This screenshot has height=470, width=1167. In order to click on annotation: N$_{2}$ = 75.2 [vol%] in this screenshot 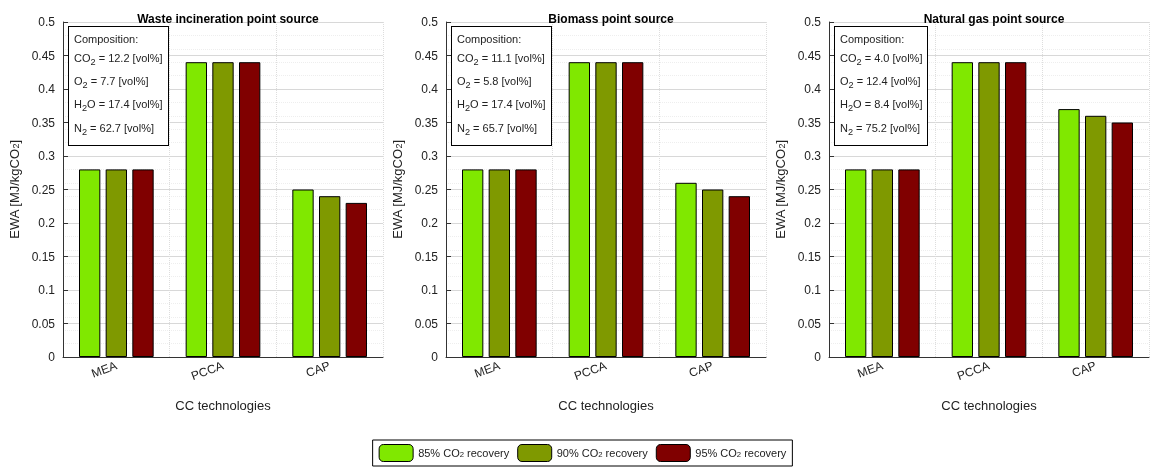, I will do `click(880, 129)`.